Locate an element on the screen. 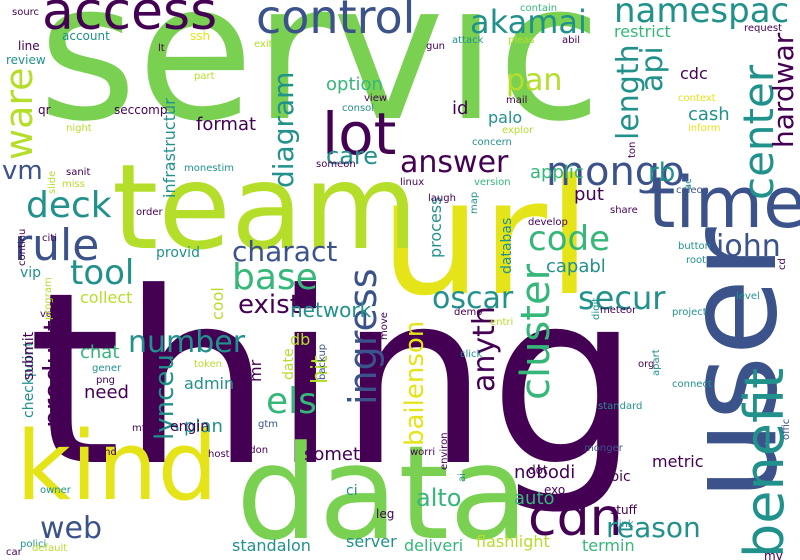 The image size is (800, 560). cloud-word: applic is located at coordinates (557, 172).